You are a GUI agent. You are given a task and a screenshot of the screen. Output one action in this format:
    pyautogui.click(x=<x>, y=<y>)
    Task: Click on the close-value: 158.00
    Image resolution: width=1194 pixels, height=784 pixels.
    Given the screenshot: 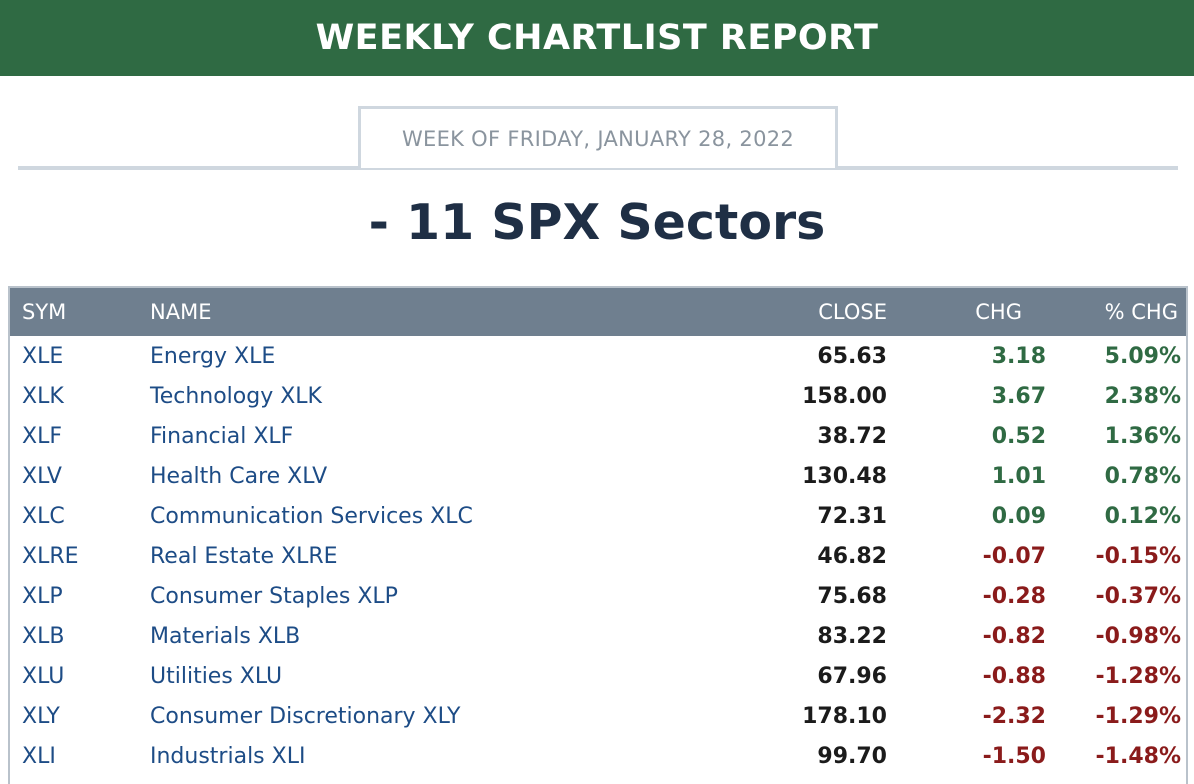 What is the action you would take?
    pyautogui.click(x=844, y=396)
    